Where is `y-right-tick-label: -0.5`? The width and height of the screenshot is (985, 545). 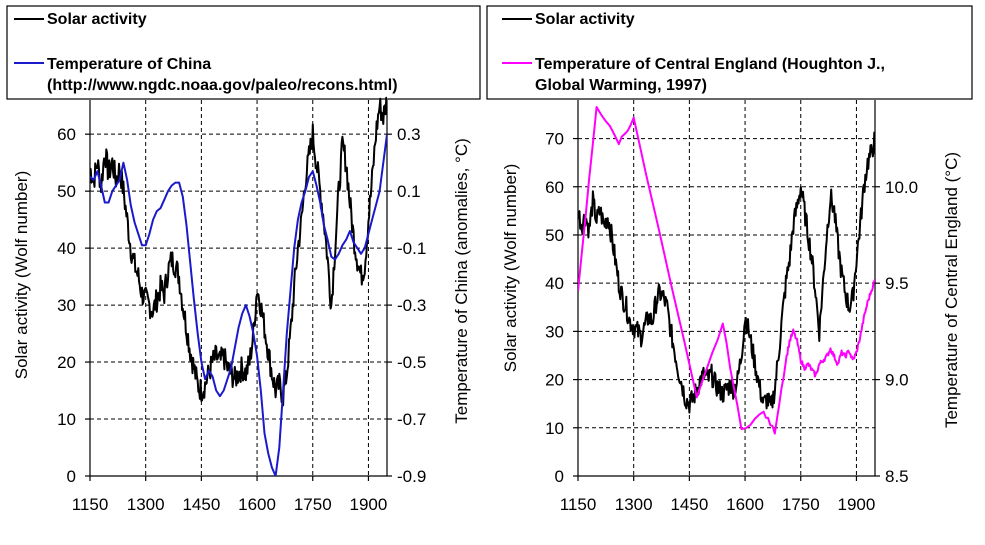 y-right-tick-label: -0.5 is located at coordinates (411, 362).